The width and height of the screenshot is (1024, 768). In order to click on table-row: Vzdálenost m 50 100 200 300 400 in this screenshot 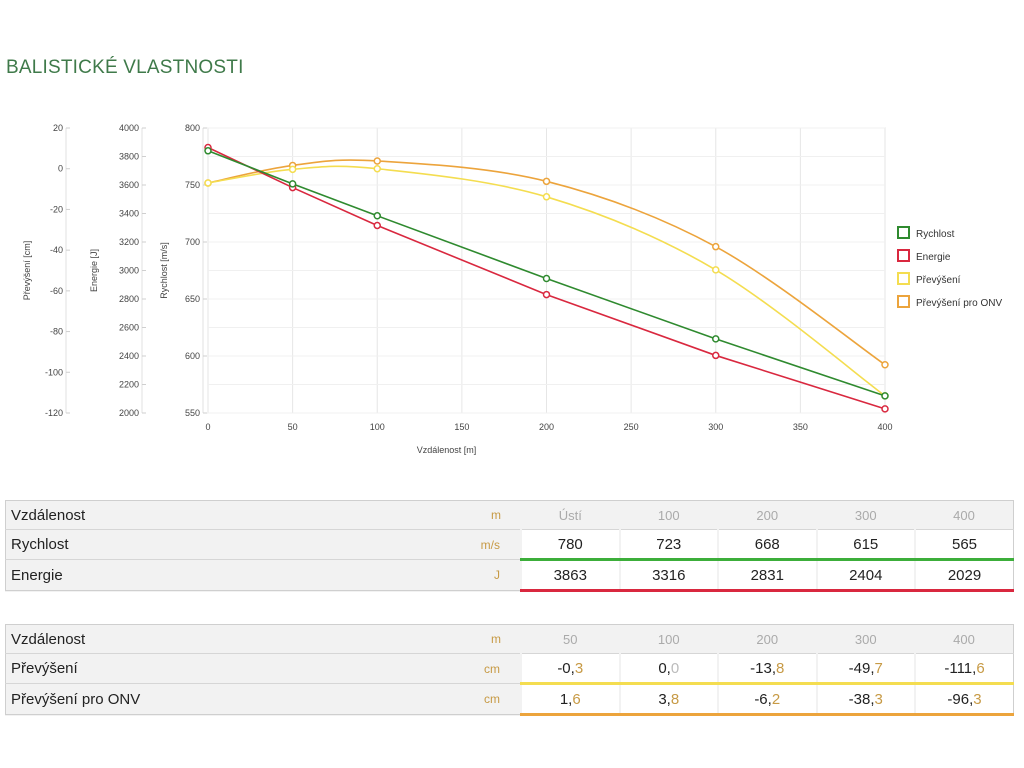, I will do `click(509, 639)`.